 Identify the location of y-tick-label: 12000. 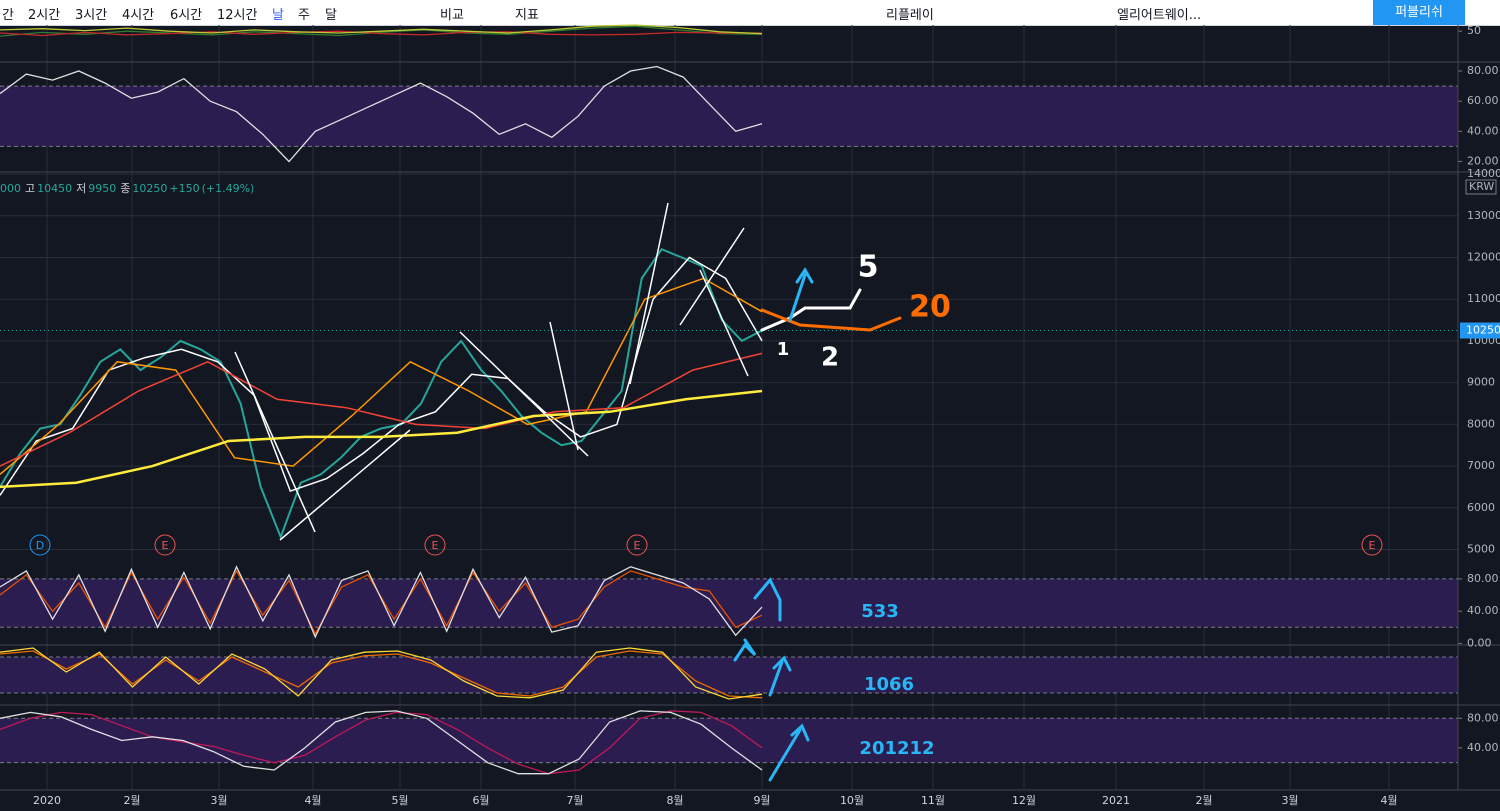
(1483, 257).